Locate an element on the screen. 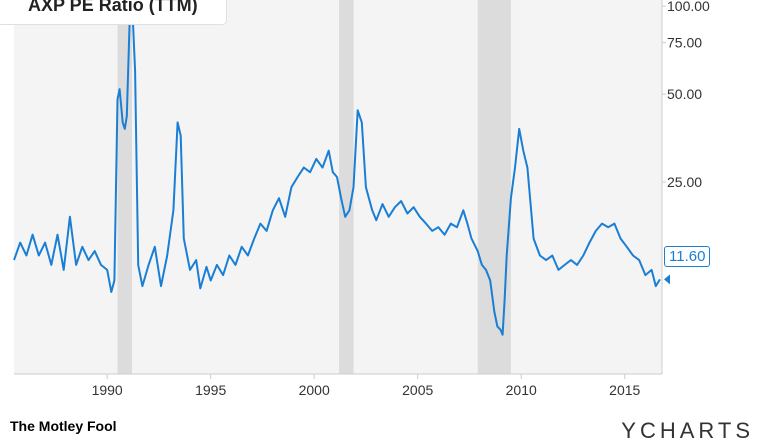  y-tick-label: 50.00 is located at coordinates (684, 94).